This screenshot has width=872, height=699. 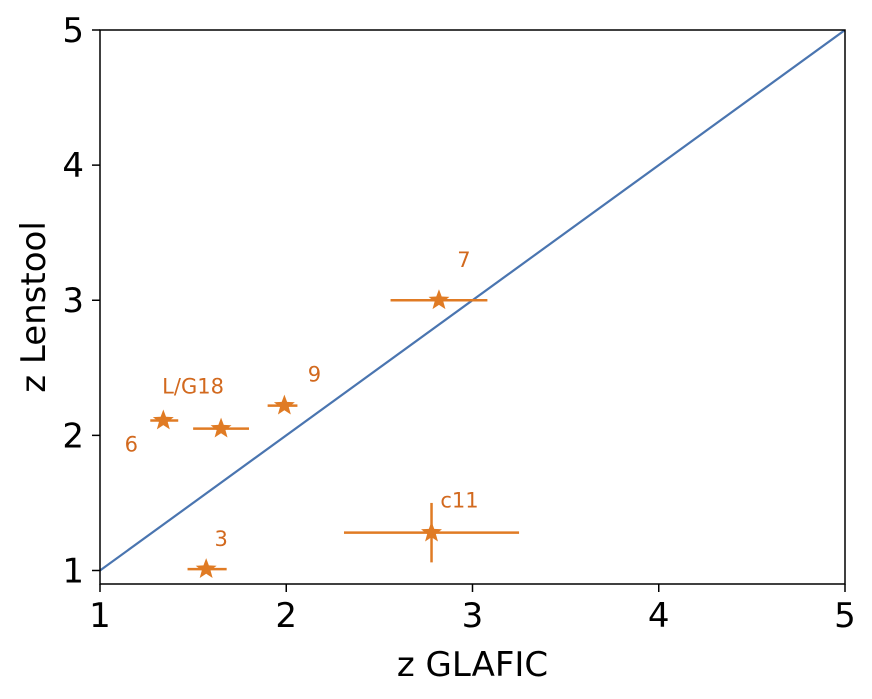 What do you see at coordinates (220, 539) in the screenshot?
I see `point-label: 3` at bounding box center [220, 539].